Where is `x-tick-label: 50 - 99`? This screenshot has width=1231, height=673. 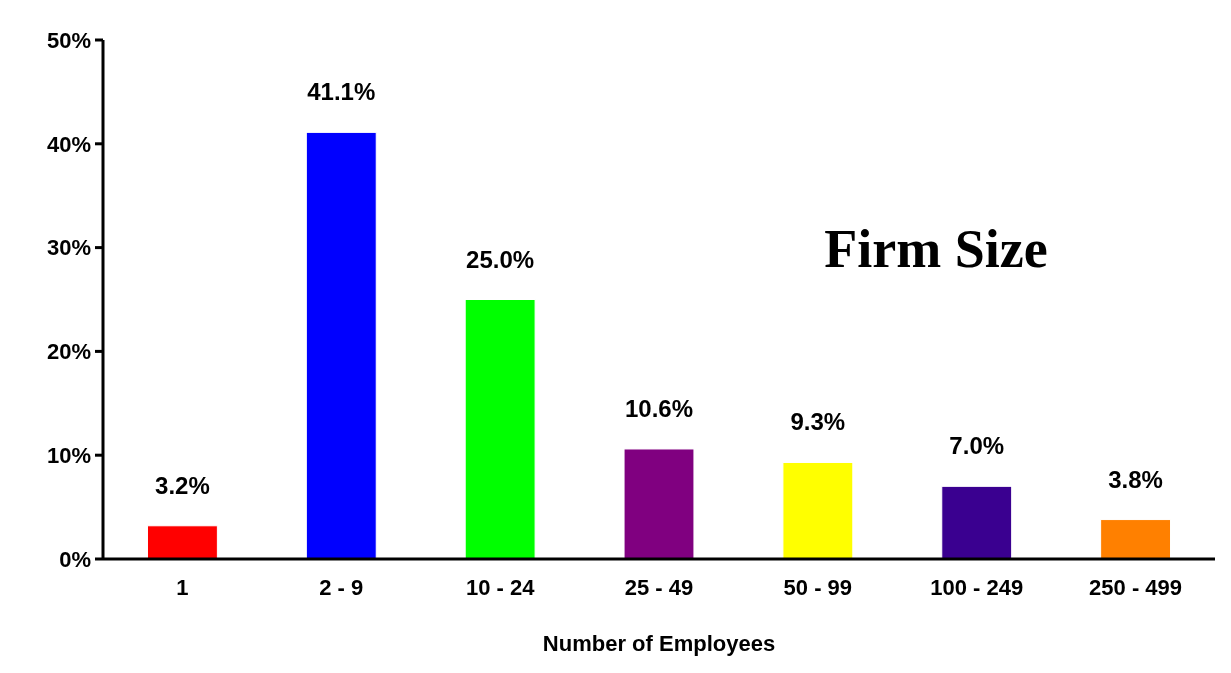 x-tick-label: 50 - 99 is located at coordinates (818, 587).